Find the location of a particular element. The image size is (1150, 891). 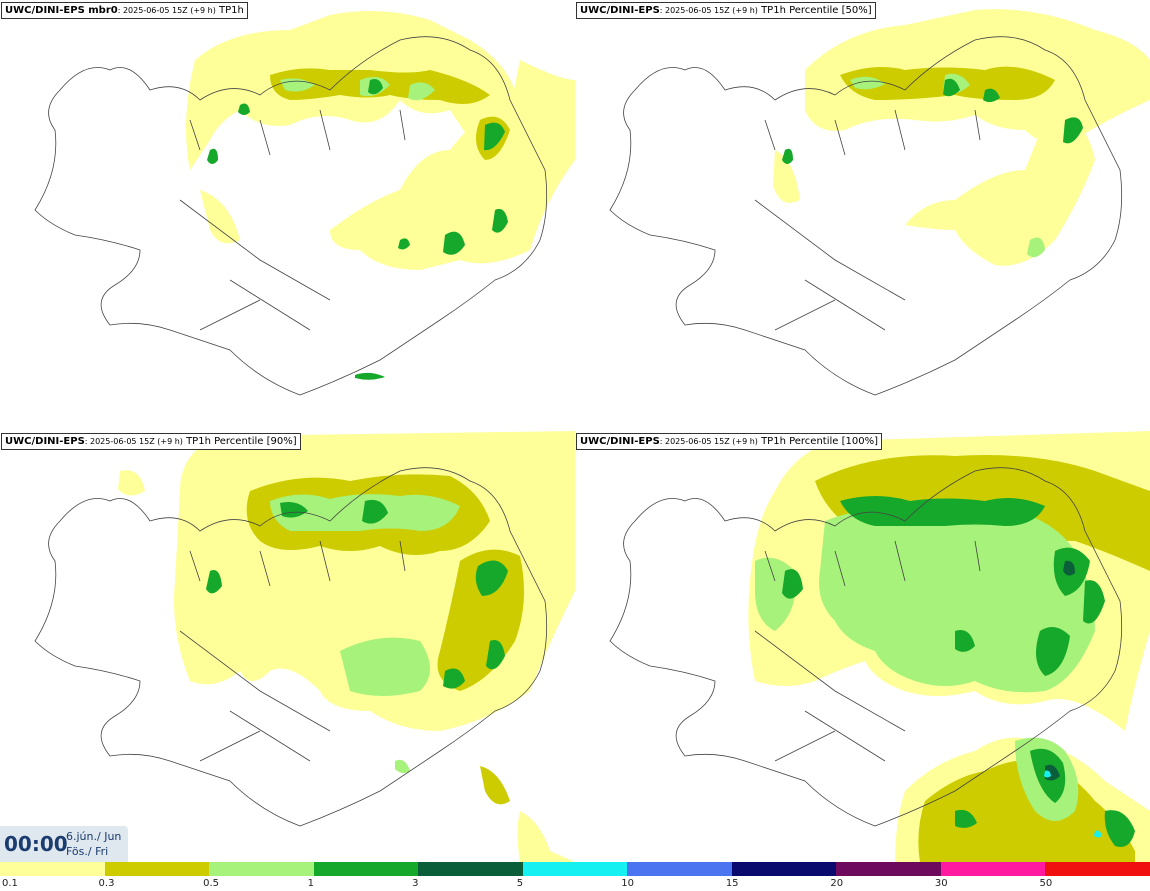

legend-label: 5 is located at coordinates (520, 883).